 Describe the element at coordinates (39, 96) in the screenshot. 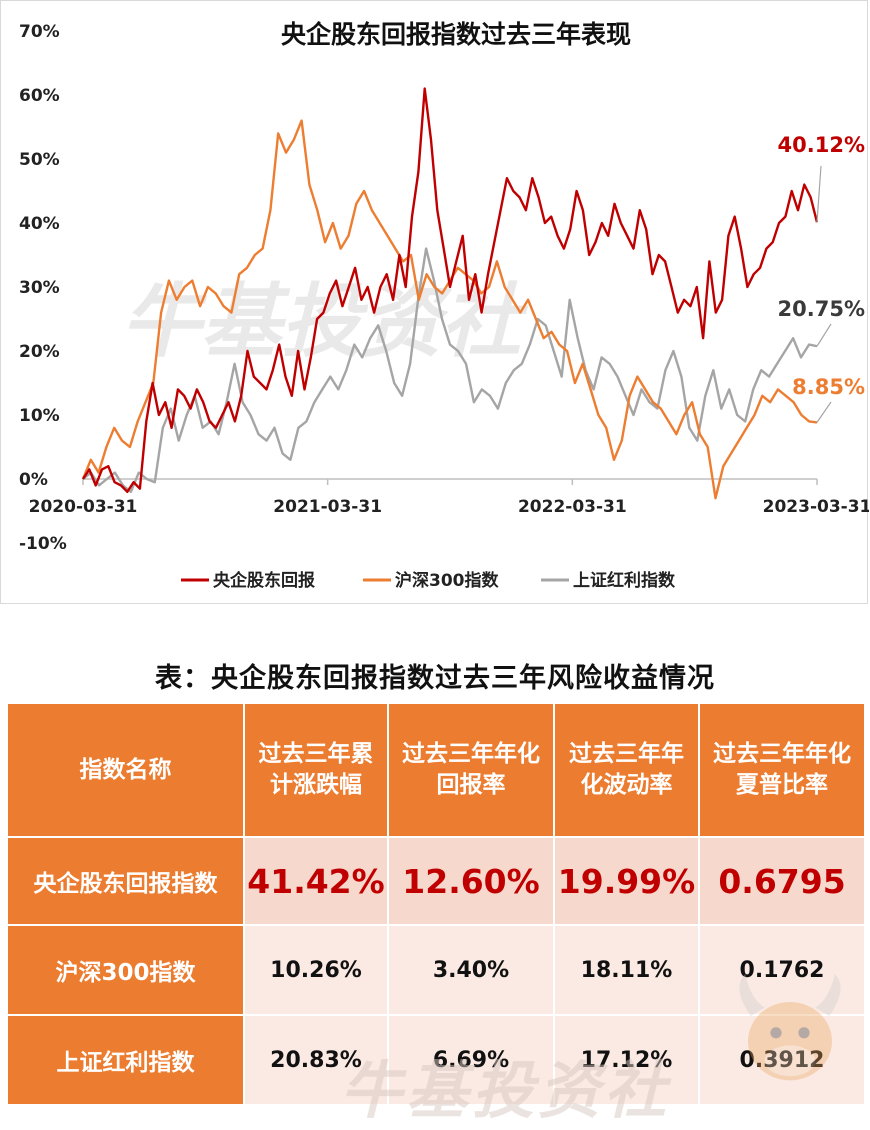

I see `y-tick-label: 60%` at that location.